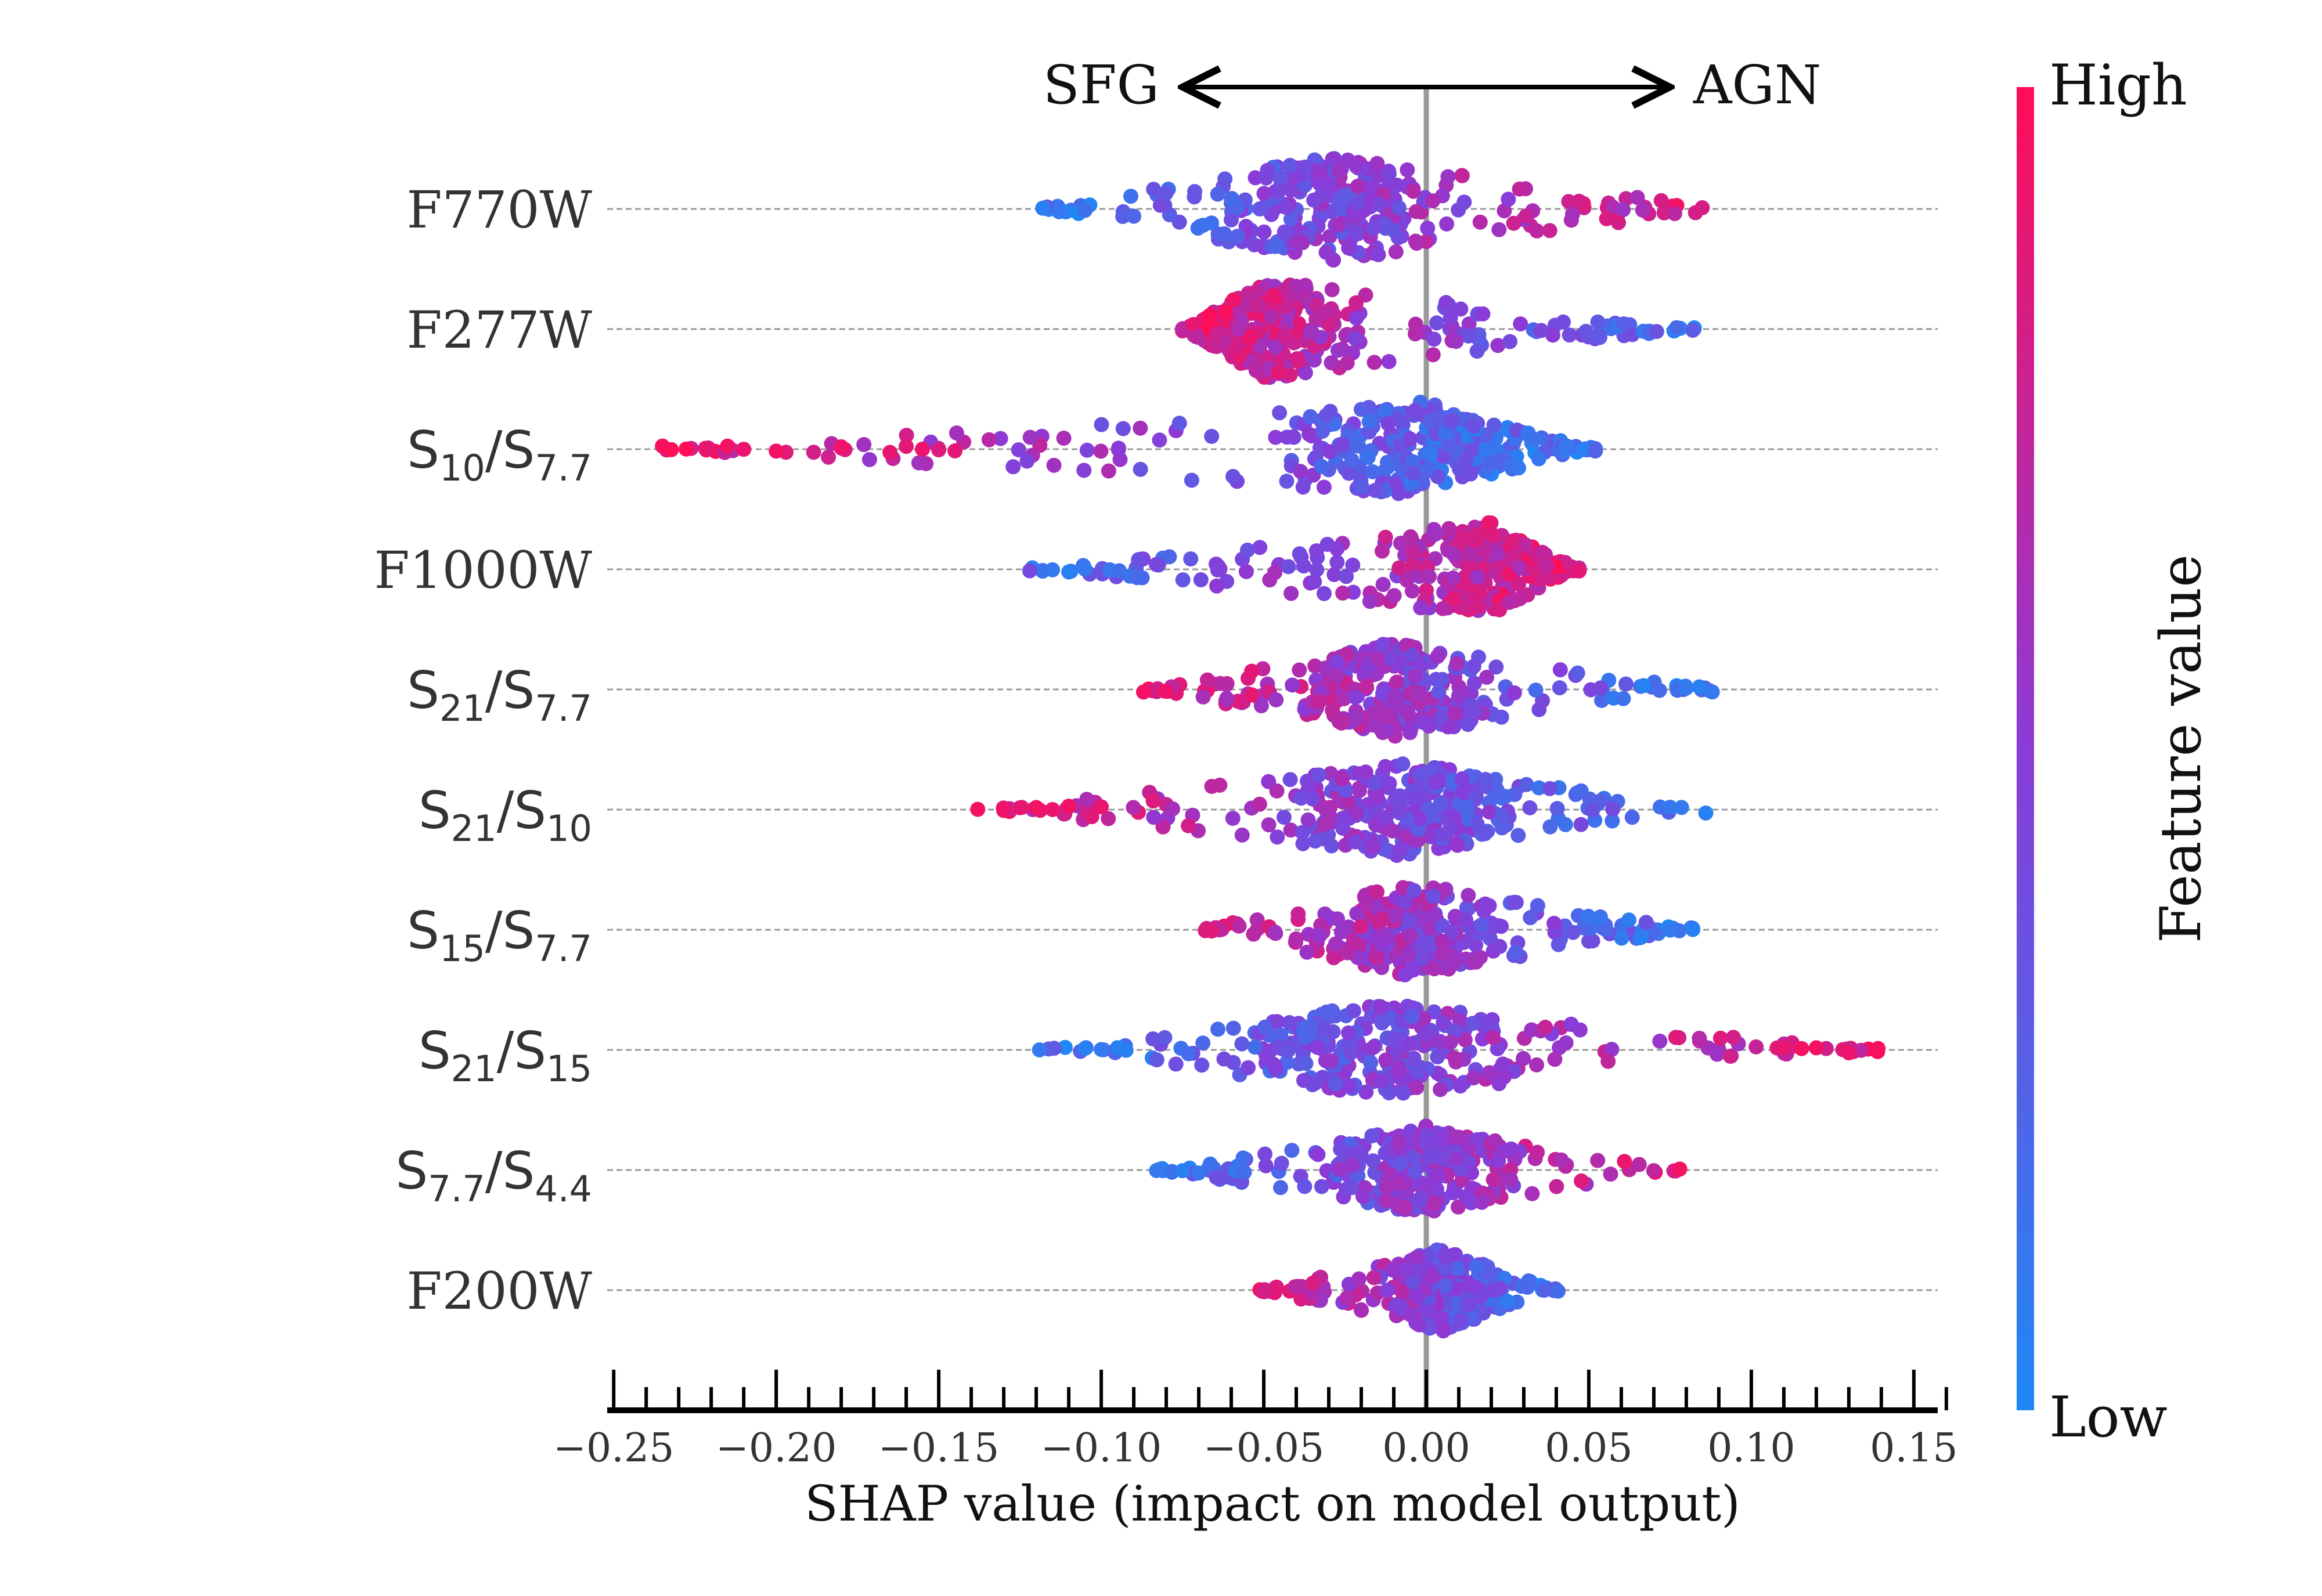 The height and width of the screenshot is (1596, 2322). Describe the element at coordinates (569, 1069) in the screenshot. I see `feature-label-sub2: 15` at that location.